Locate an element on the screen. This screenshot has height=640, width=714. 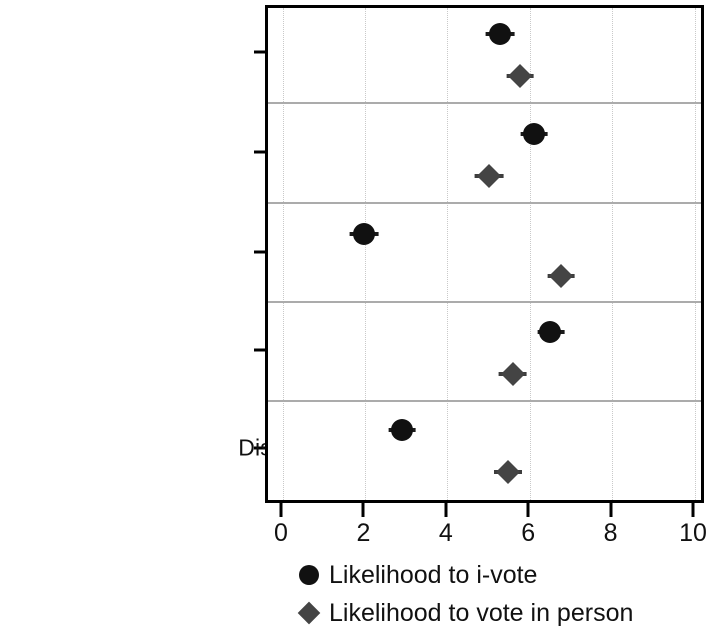
circle-icon is located at coordinates (309, 575).